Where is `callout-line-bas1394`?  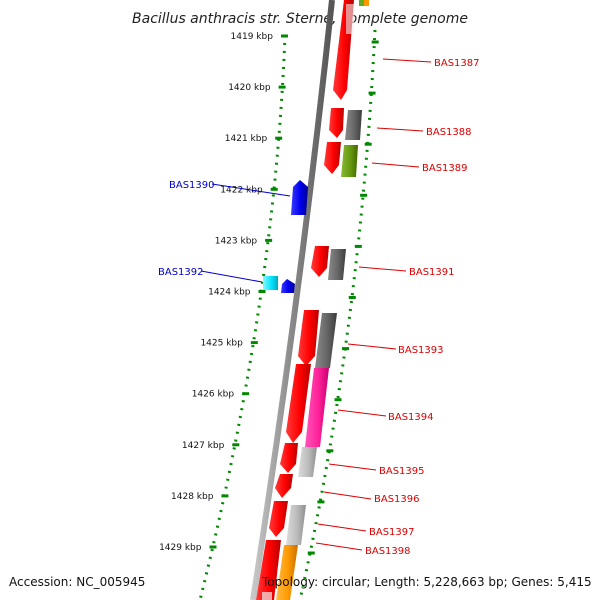 callout-line-bas1394 is located at coordinates (362, 413).